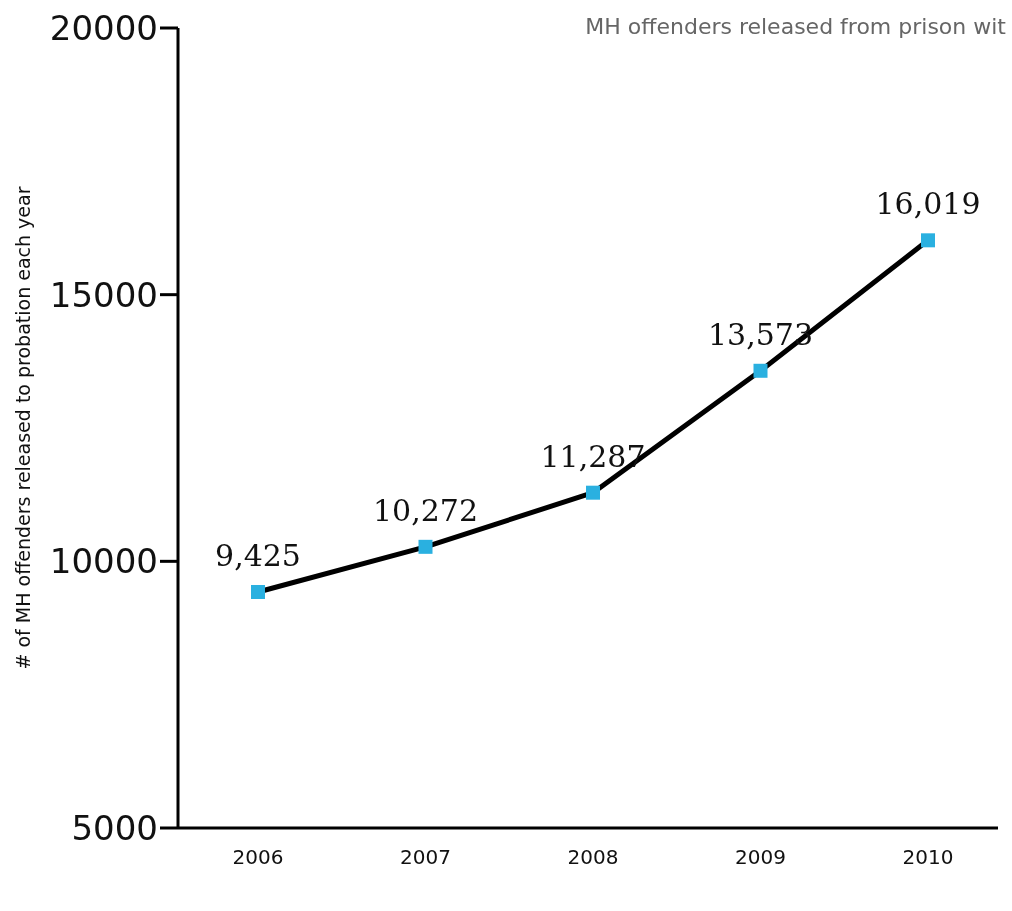  What do you see at coordinates (258, 555) in the screenshot?
I see `data-label: 9,425` at bounding box center [258, 555].